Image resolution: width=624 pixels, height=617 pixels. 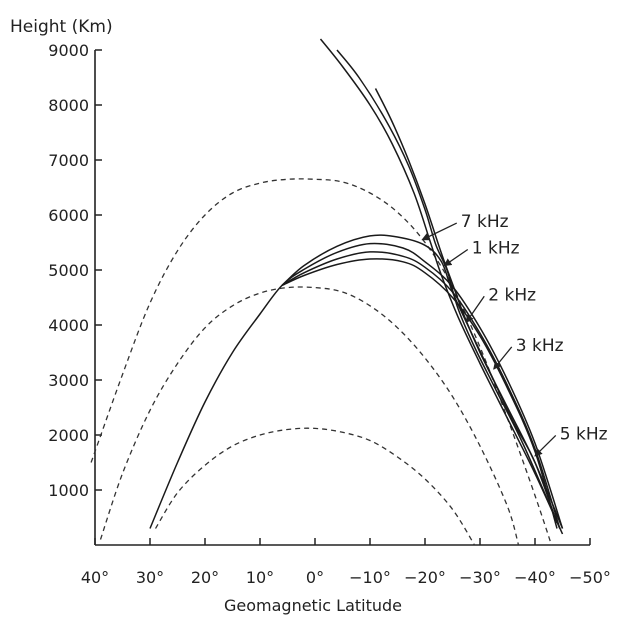 I want to click on x-tick-label: −10°, so click(x=370, y=577).